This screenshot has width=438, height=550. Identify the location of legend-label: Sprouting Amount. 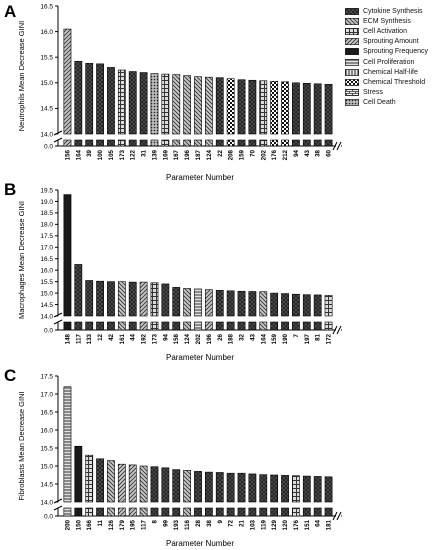
(391, 42).